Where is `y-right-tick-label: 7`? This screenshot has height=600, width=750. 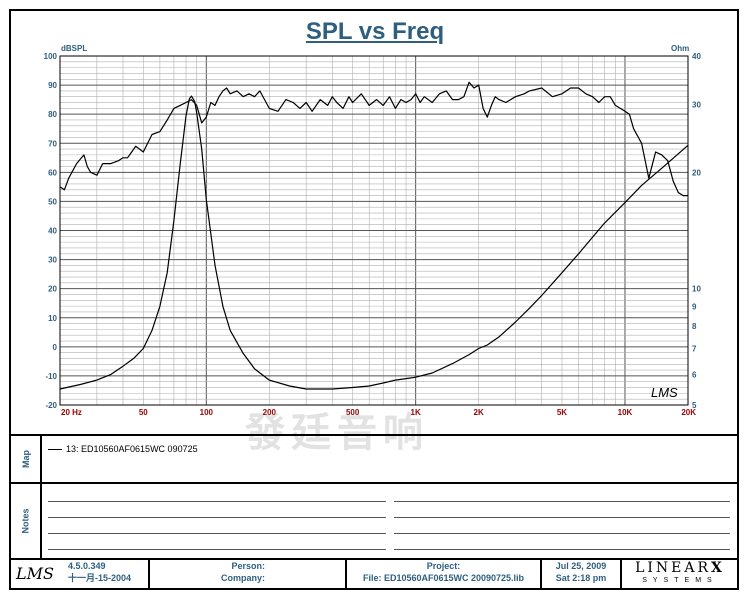 y-right-tick-label: 7 is located at coordinates (694, 349).